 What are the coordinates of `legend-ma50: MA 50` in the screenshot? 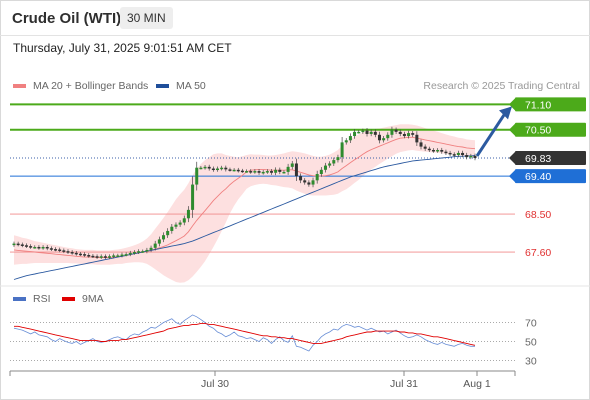 It's located at (181, 86).